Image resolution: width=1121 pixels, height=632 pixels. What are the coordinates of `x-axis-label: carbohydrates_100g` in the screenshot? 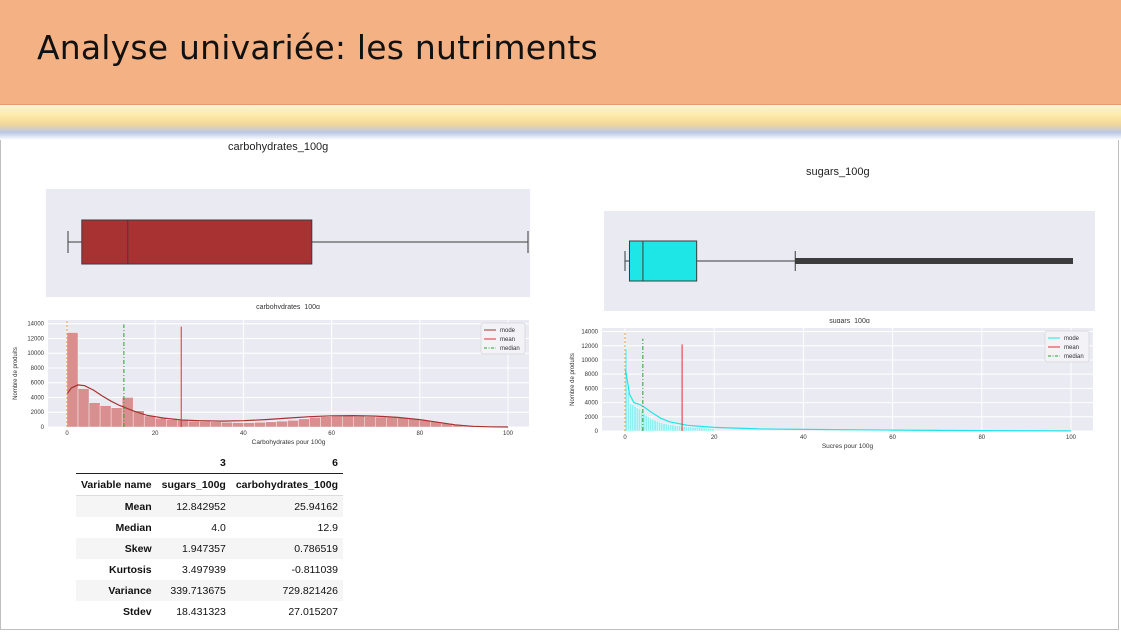 It's located at (288, 306).